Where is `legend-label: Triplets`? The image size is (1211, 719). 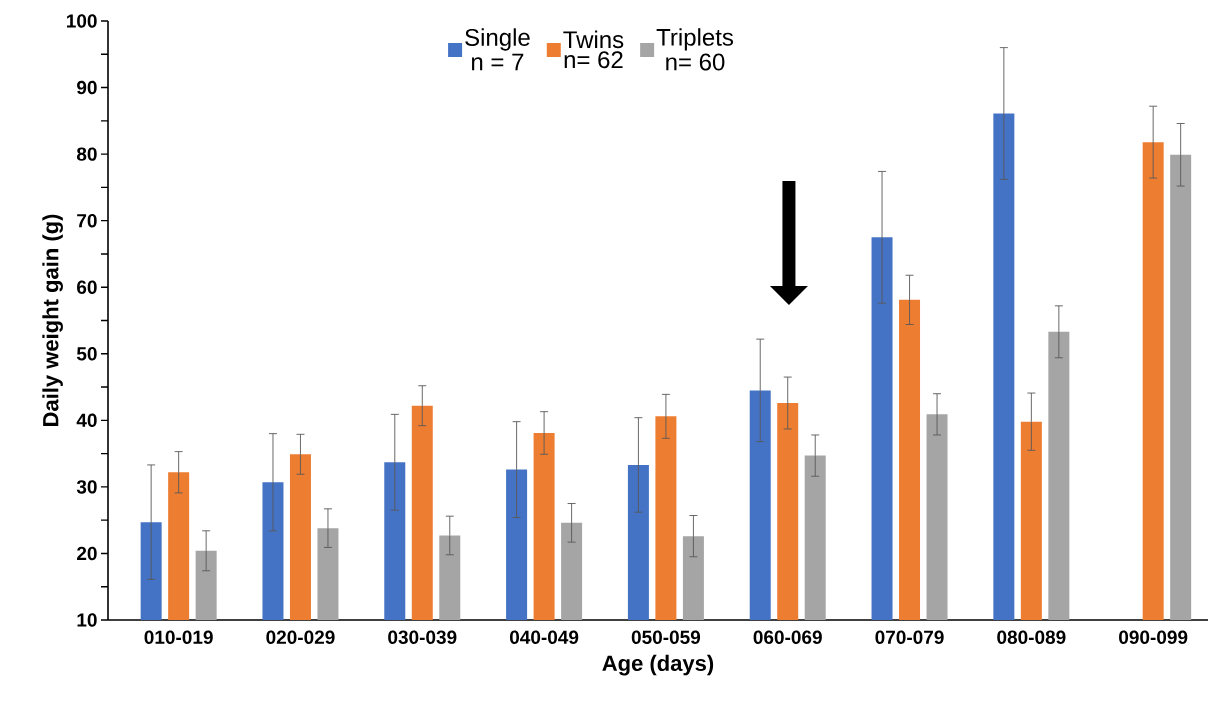
legend-label: Triplets is located at coordinates (695, 39).